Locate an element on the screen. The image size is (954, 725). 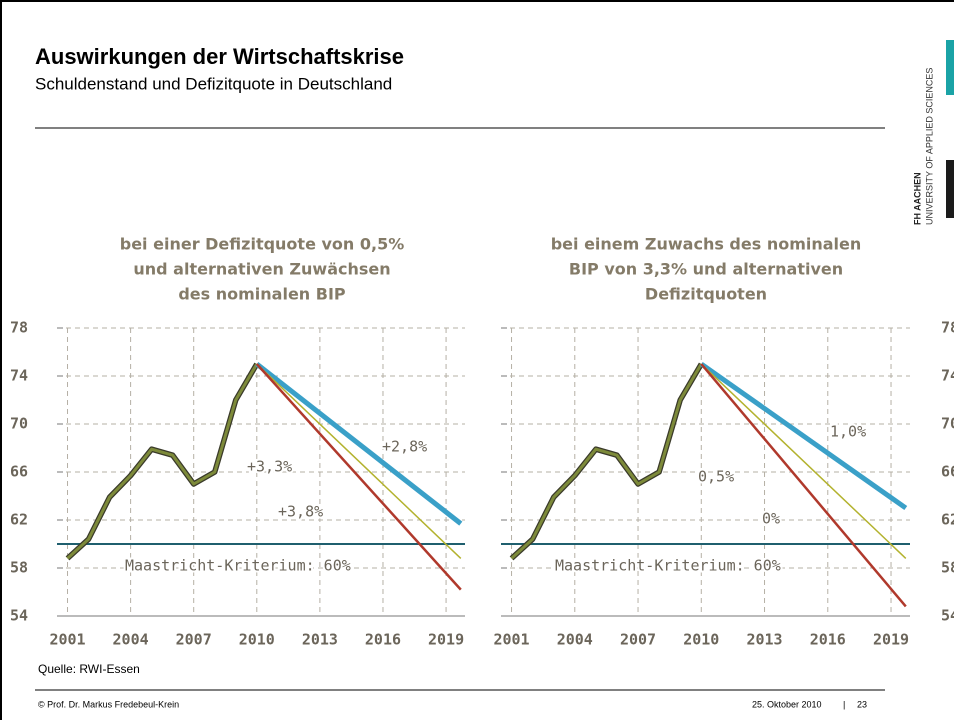
annotation: +3,3% is located at coordinates (269, 467).